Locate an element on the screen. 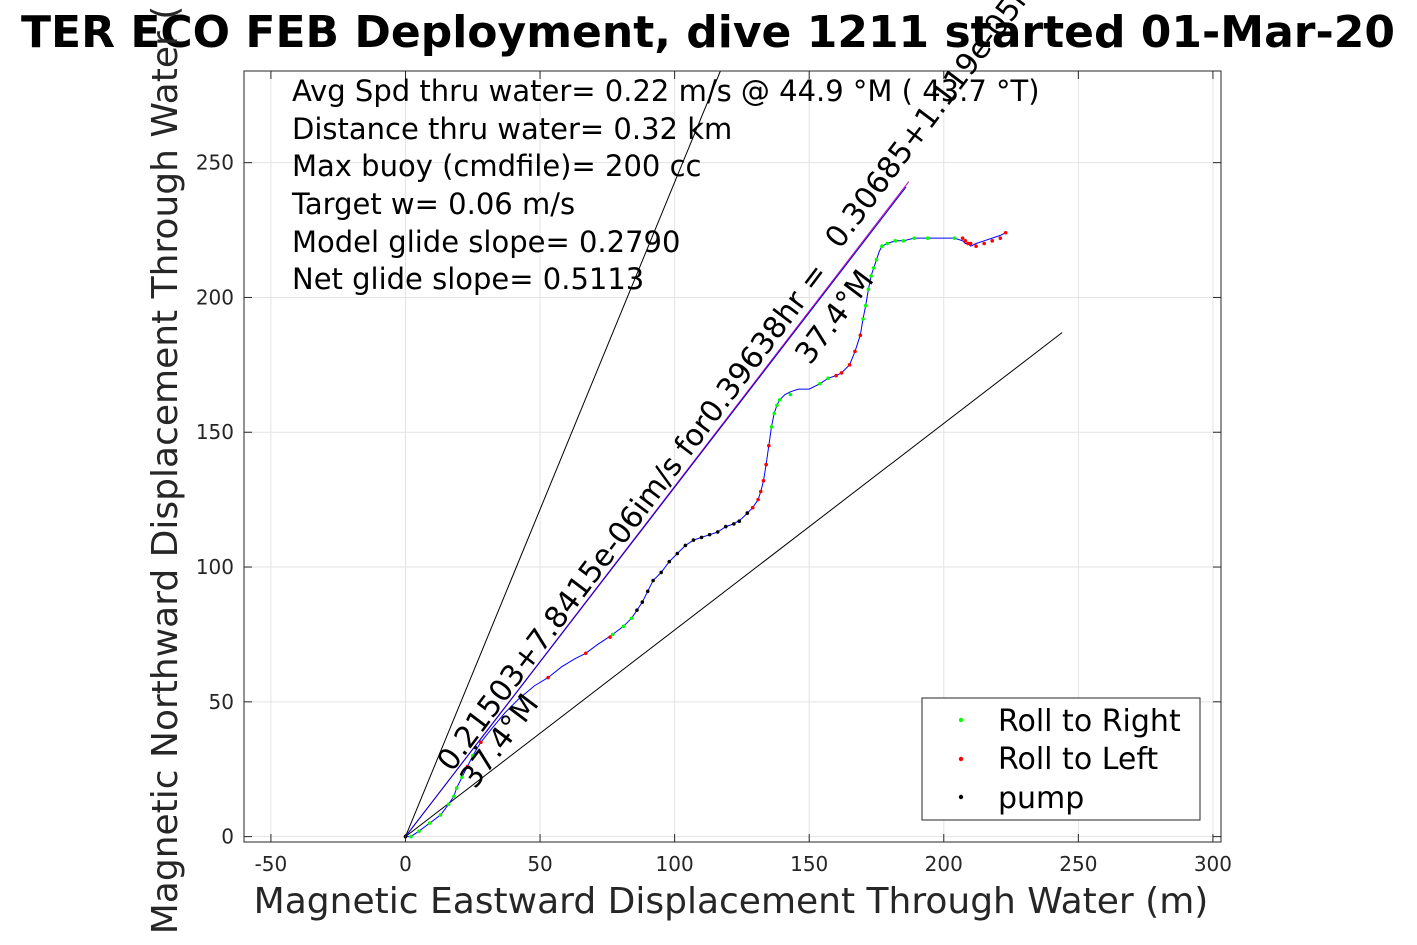 Image resolution: width=1417 pixels, height=945 pixels. y-tick-label: 200 is located at coordinates (215, 297).